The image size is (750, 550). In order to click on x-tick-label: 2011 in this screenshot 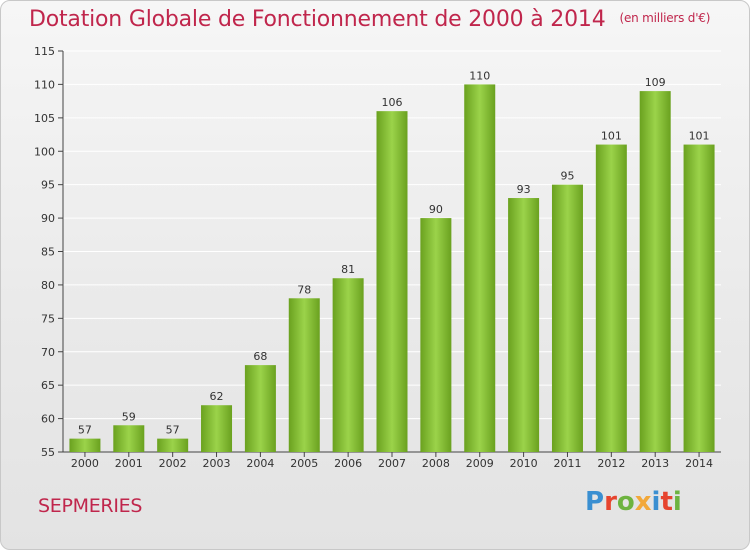, I will do `click(567, 463)`.